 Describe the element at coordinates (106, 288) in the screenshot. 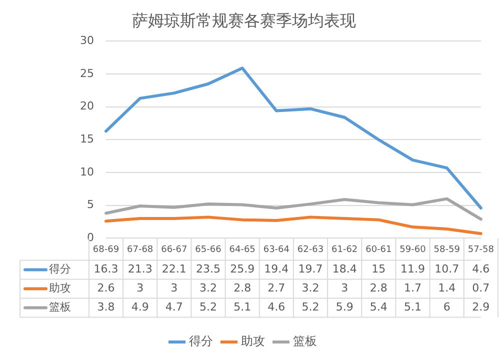

I see `data-label: 2.6` at that location.